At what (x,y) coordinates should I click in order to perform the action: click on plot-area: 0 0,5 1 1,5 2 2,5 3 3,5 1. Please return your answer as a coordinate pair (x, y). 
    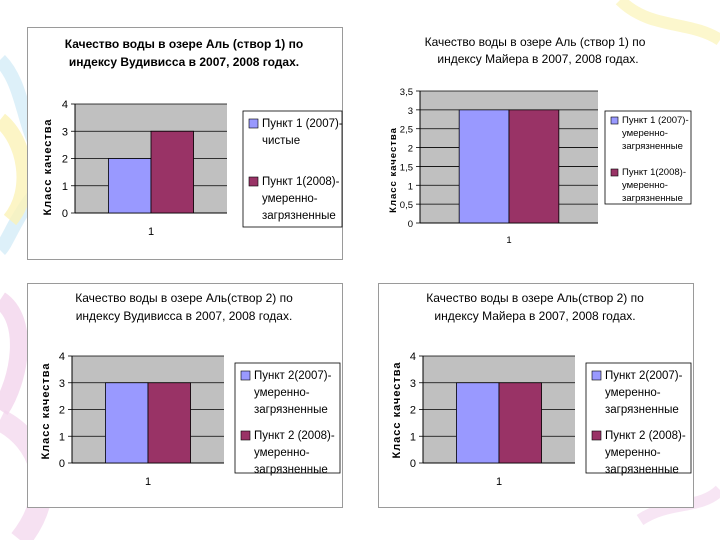
    Looking at the image, I should click on (499, 166).